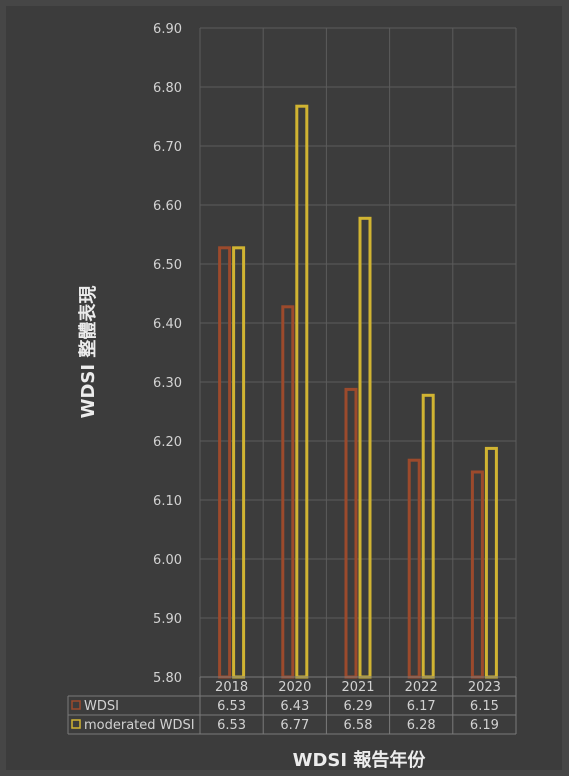 The height and width of the screenshot is (776, 569). What do you see at coordinates (139, 725) in the screenshot?
I see `legend-label: moderated WDSI` at bounding box center [139, 725].